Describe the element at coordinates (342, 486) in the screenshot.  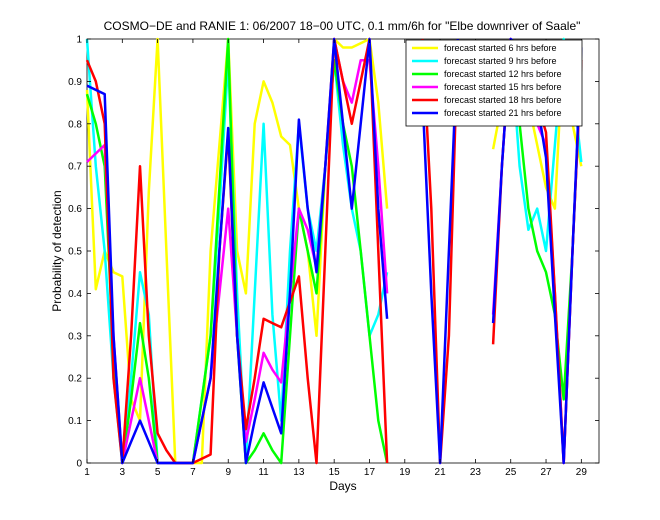
I see `x-axis-label: Days` at that location.